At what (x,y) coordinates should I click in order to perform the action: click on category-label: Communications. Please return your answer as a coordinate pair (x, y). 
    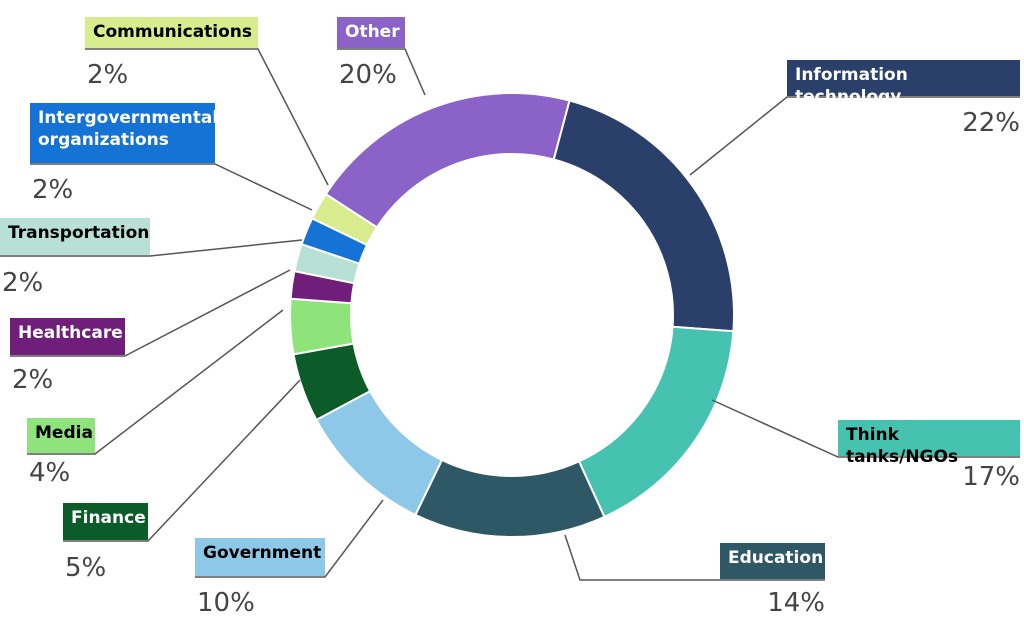
    Looking at the image, I should click on (171, 32).